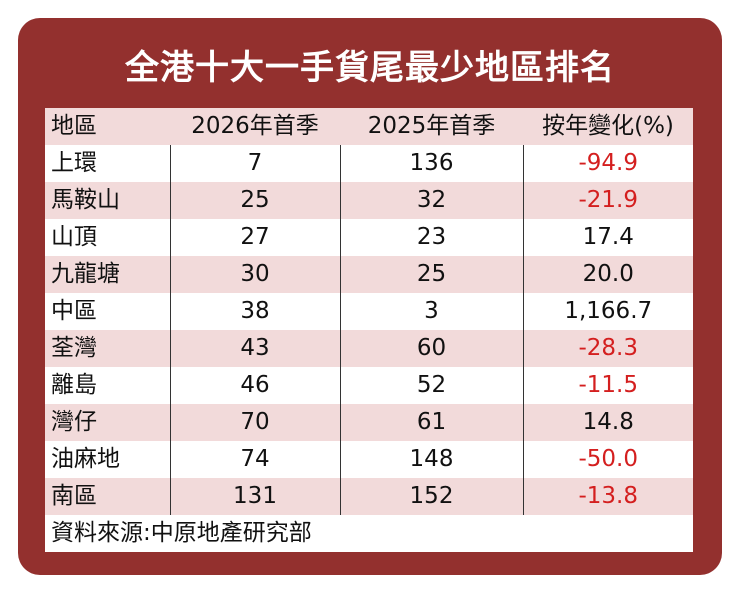 The width and height of the screenshot is (738, 593). Describe the element at coordinates (255, 126) in the screenshot. I see `header-cell: 2026年首季` at that location.